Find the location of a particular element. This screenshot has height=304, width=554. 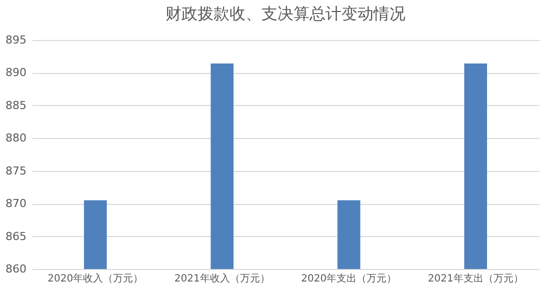

x-tick-label: 2021年收入（万元） is located at coordinates (222, 278).